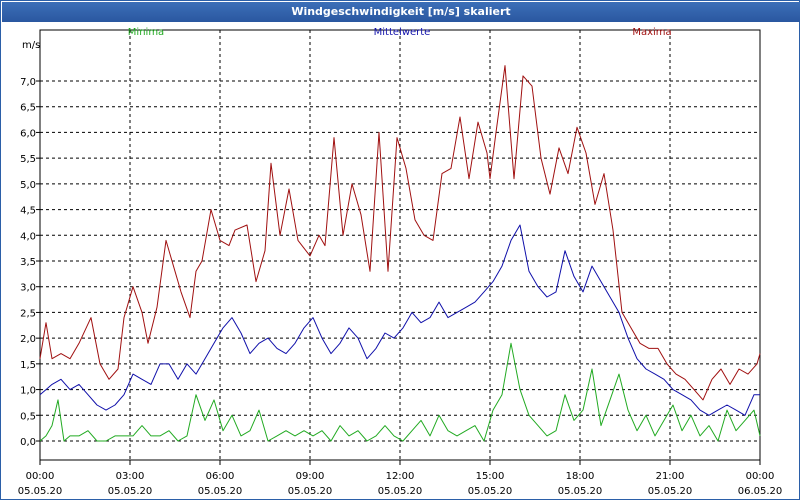 The width and height of the screenshot is (800, 500). What do you see at coordinates (580, 476) in the screenshot?
I see `x-tick-time: 18:00` at bounding box center [580, 476].